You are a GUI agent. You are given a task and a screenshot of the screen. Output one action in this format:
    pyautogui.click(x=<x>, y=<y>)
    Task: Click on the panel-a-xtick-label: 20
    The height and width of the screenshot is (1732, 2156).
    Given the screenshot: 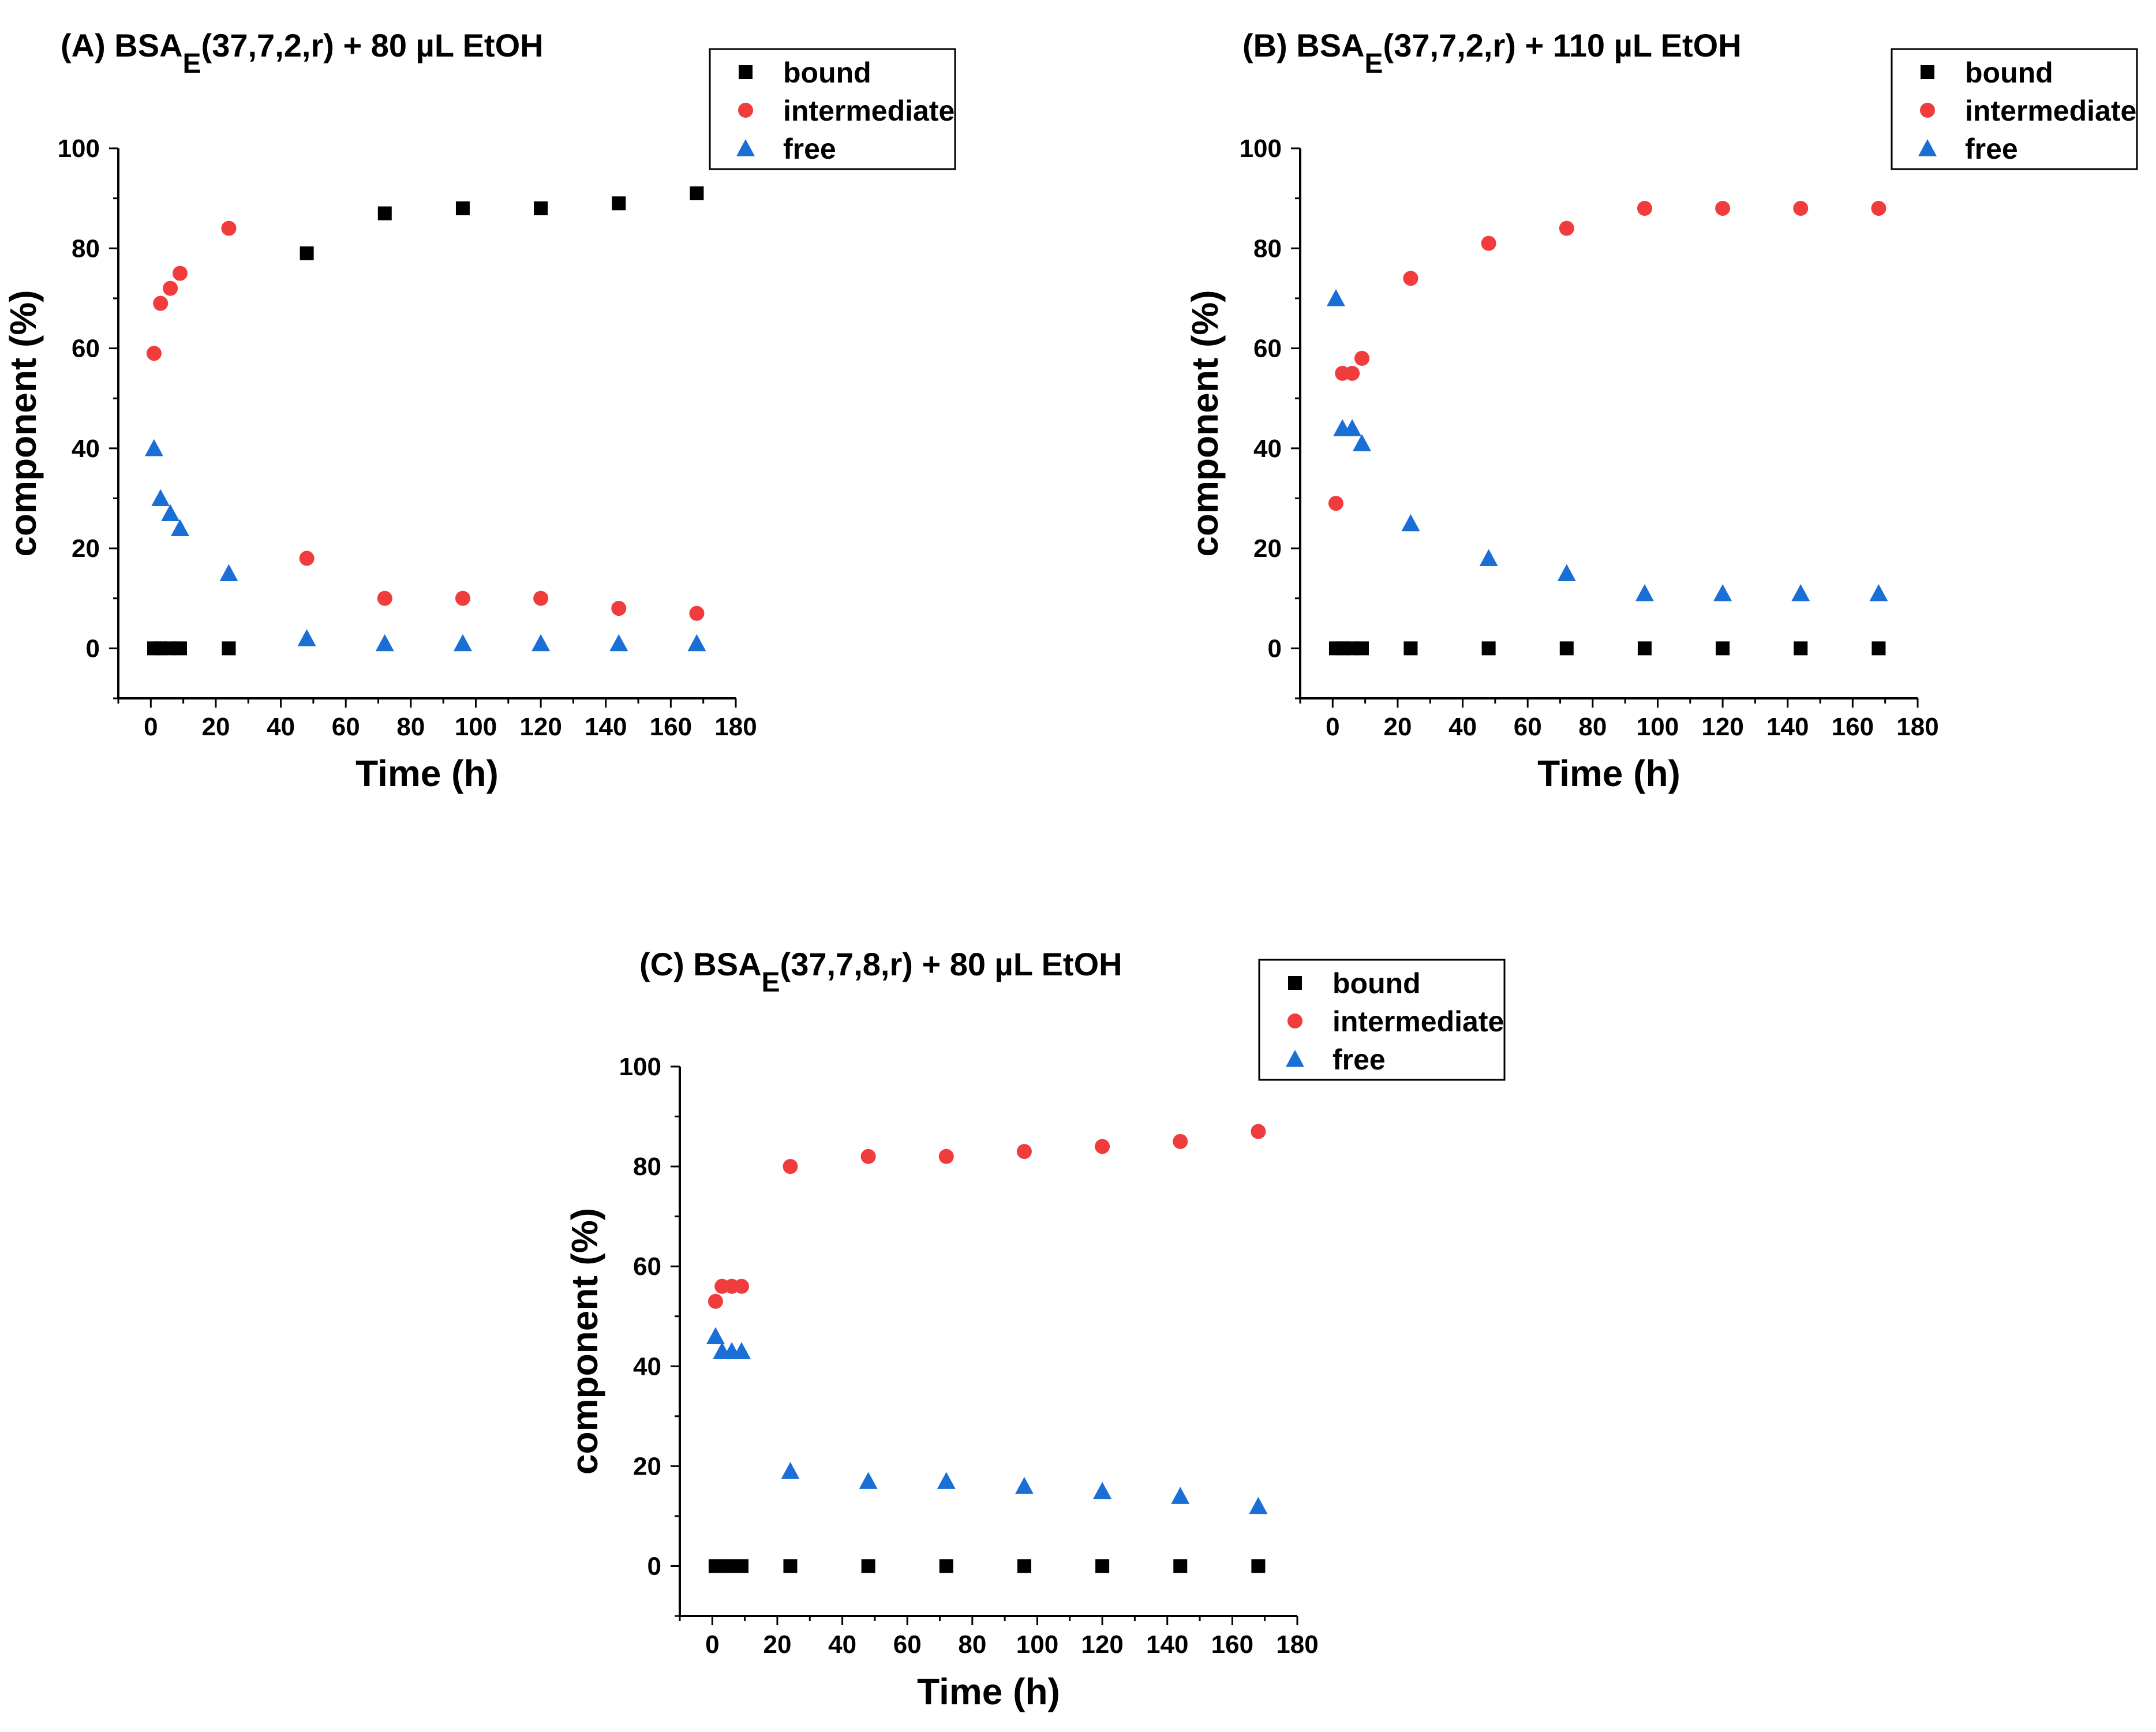 What is the action you would take?
    pyautogui.click(x=215, y=727)
    